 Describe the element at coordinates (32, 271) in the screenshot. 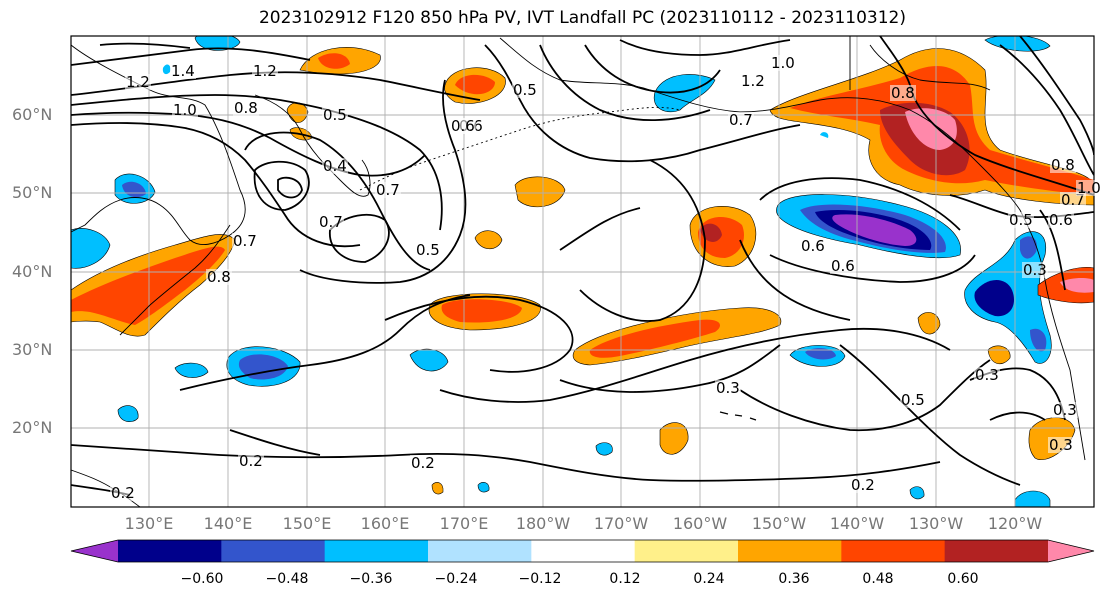

I see `lat-label-40n: 40°N` at that location.